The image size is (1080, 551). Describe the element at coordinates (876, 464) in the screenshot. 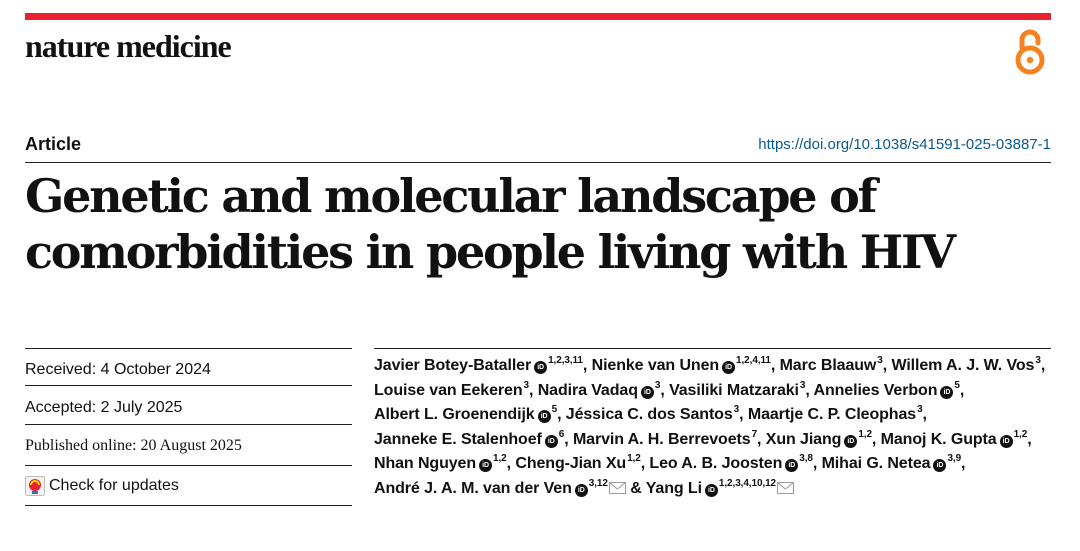

I see `author-name: Mihai G. Netea` at that location.